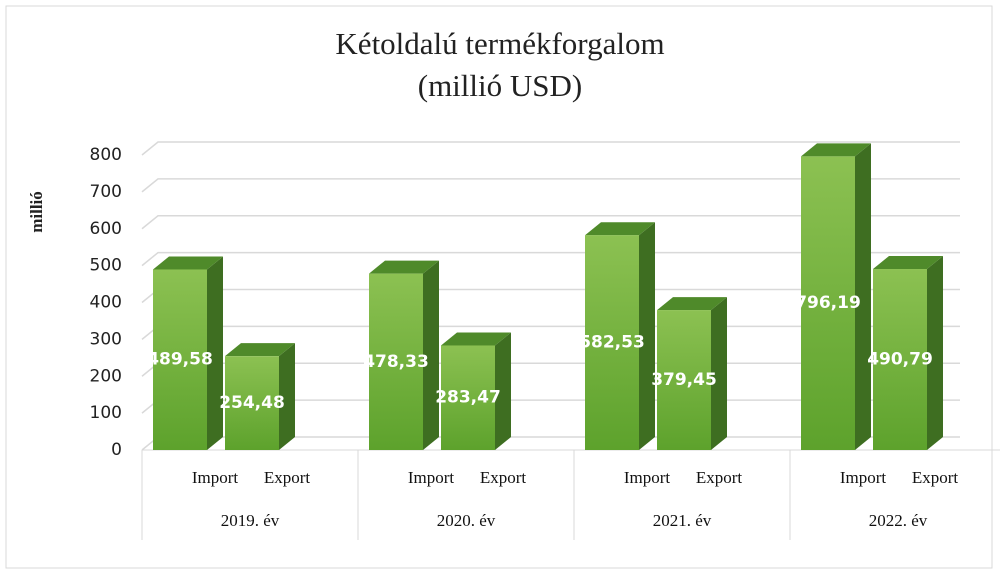 The width and height of the screenshot is (1000, 577). What do you see at coordinates (250, 520) in the screenshot?
I see `x-tick-label: 2019. év` at bounding box center [250, 520].